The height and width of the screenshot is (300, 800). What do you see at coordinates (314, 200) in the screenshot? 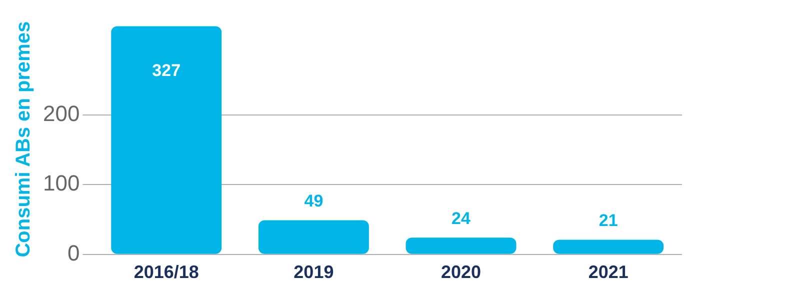
I see `data-label: 49` at bounding box center [314, 200].